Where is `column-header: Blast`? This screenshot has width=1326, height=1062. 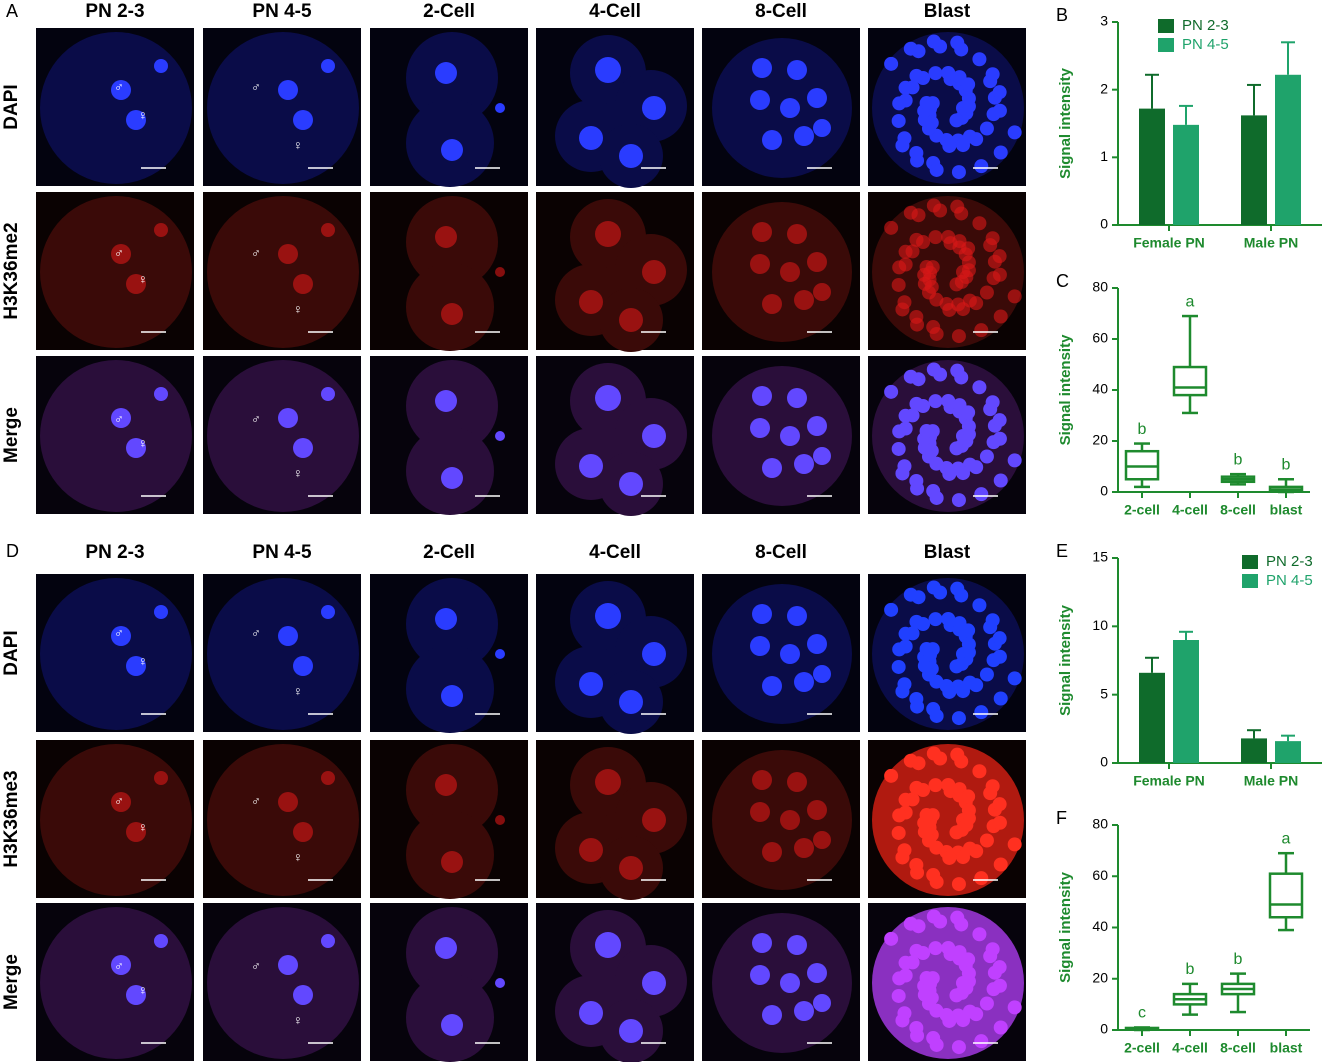
column-header: Blast is located at coordinates (947, 11).